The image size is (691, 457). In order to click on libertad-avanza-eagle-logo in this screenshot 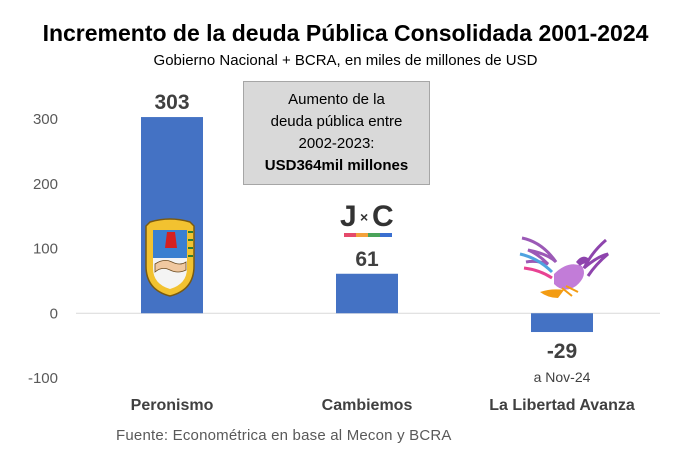, I will do `click(564, 267)`.